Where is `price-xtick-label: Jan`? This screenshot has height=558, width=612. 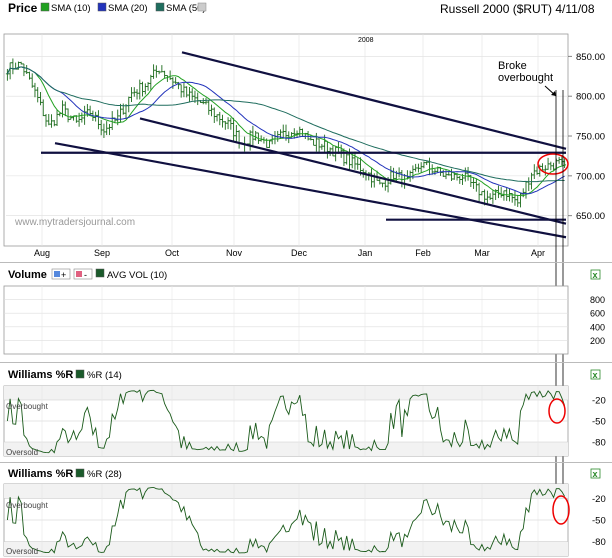 price-xtick-label: Jan is located at coordinates (365, 253).